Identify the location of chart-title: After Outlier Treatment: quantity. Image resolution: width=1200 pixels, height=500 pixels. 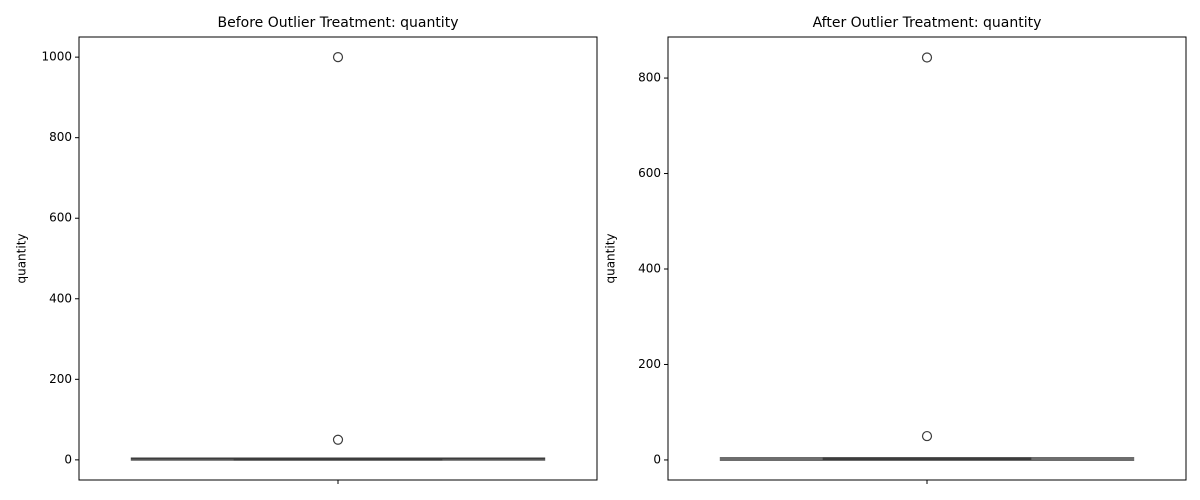
(927, 23).